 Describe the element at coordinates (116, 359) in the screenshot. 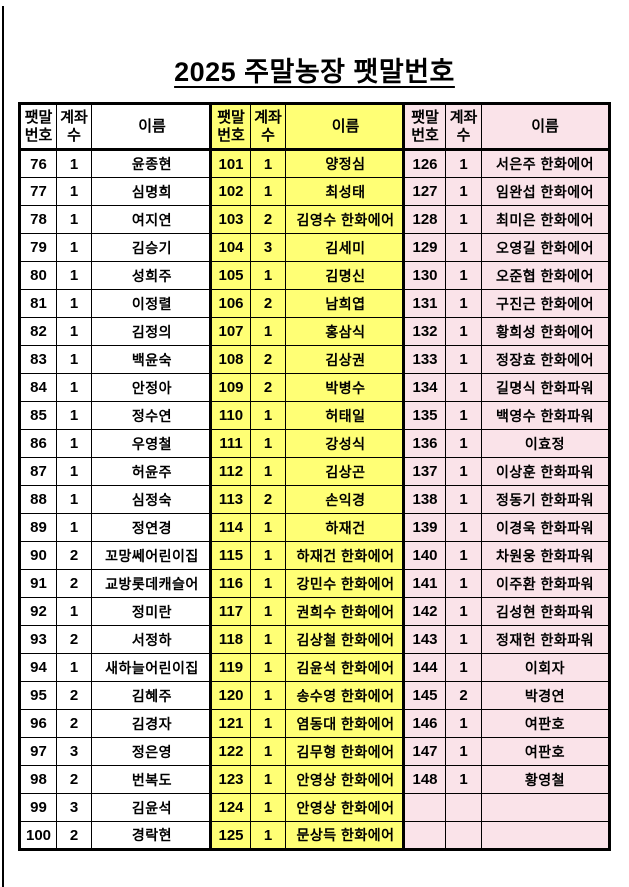

I see `table-row: 83 1 백윤숙` at that location.